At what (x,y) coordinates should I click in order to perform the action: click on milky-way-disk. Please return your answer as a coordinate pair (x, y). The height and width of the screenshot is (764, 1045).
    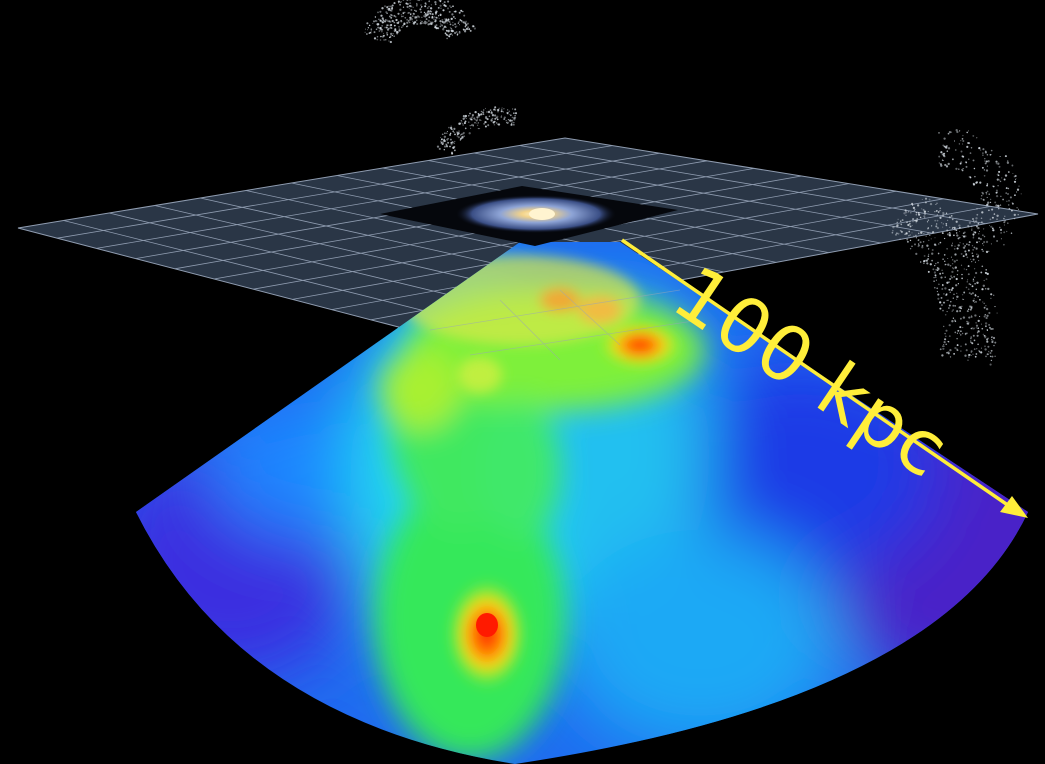
    Looking at the image, I should click on (529, 216).